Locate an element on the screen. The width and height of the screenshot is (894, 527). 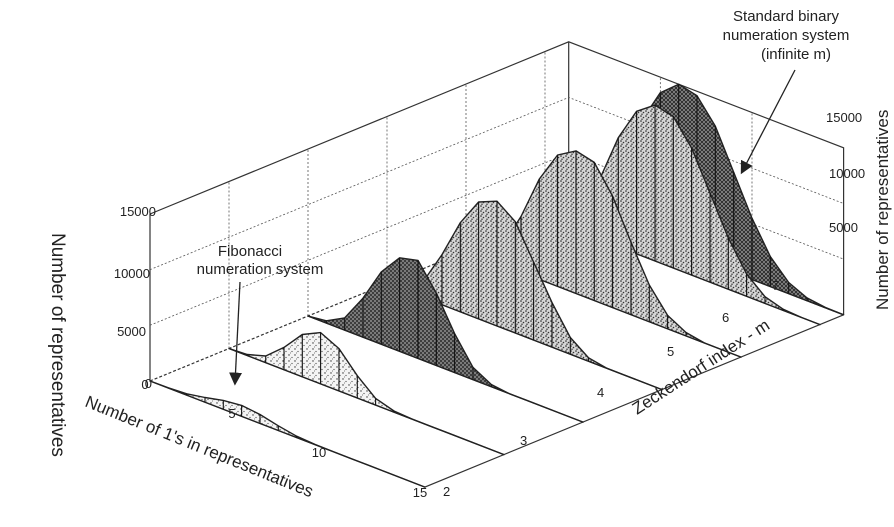
y-tick-5: 5 is located at coordinates (670, 351).